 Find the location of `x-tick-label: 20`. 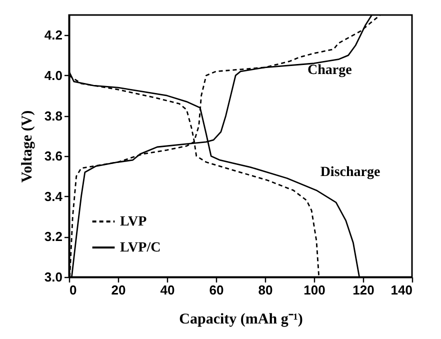

x-tick-label: 20 is located at coordinates (118, 290).